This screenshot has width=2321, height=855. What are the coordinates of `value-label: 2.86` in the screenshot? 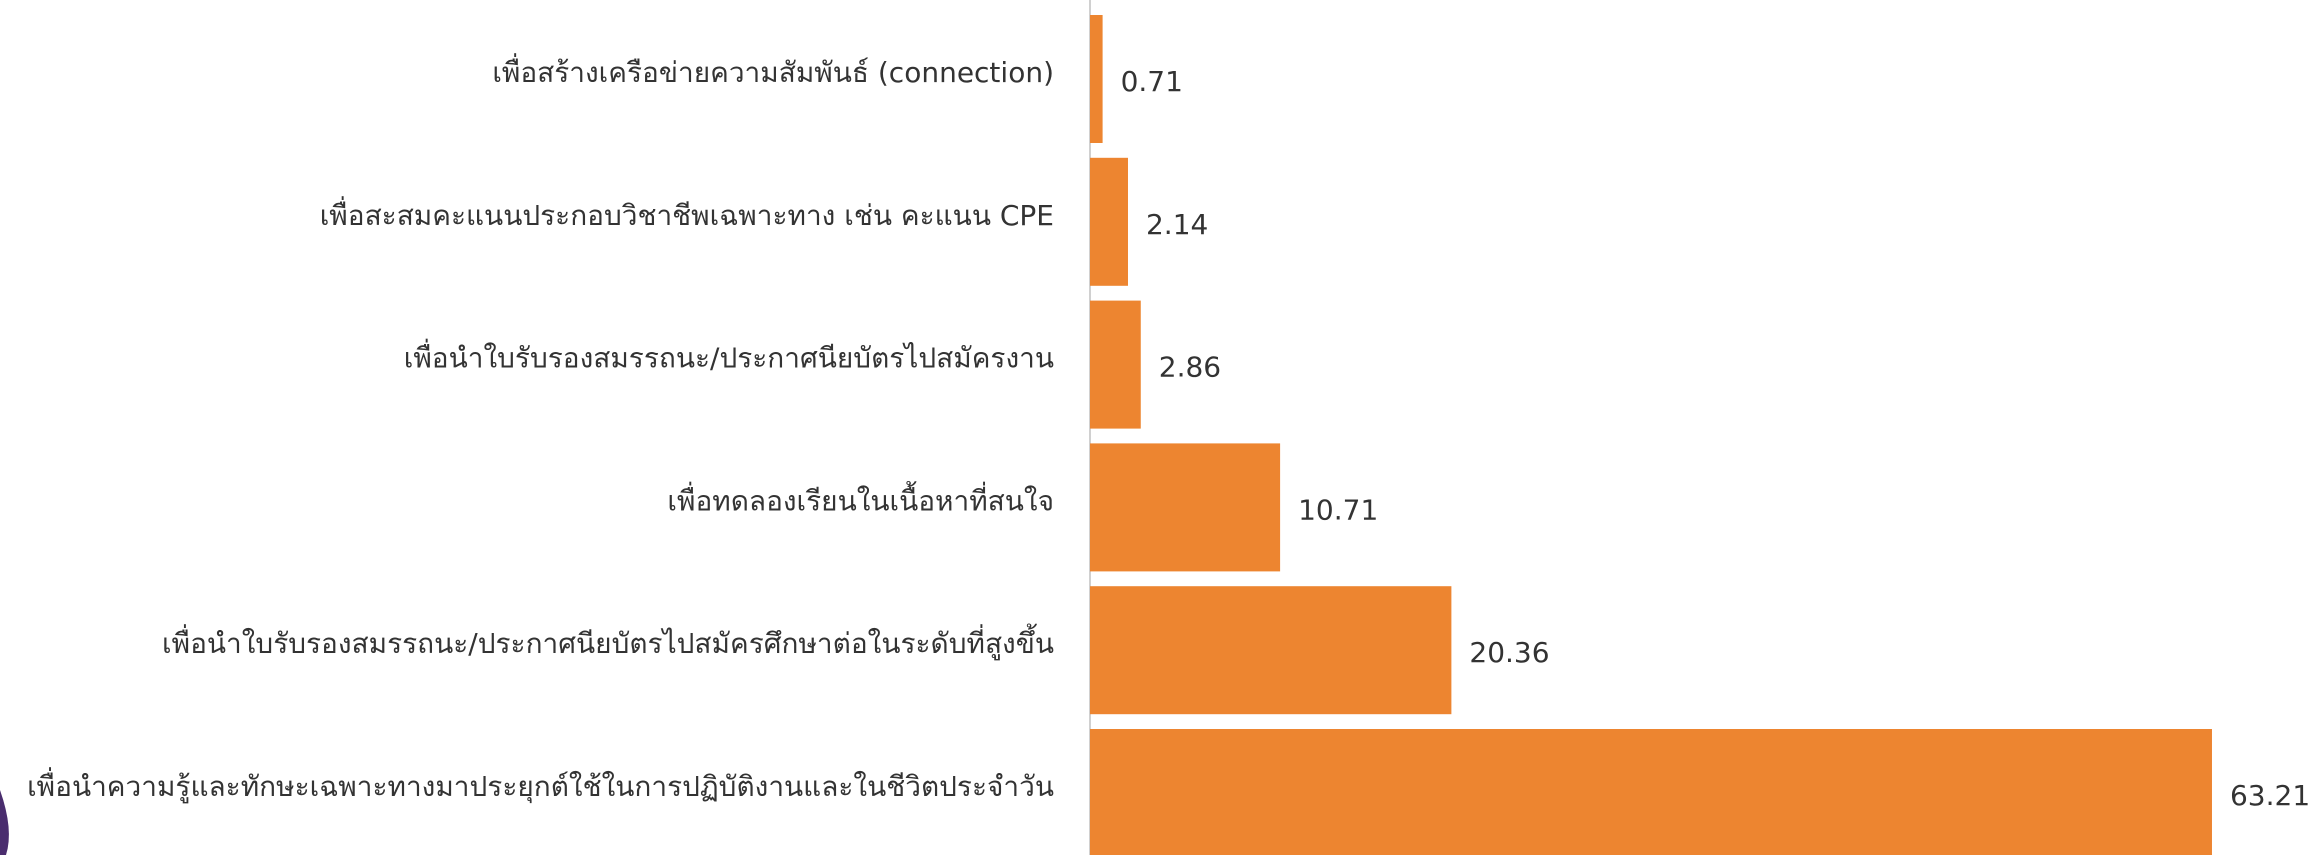 It's located at (1190, 367).